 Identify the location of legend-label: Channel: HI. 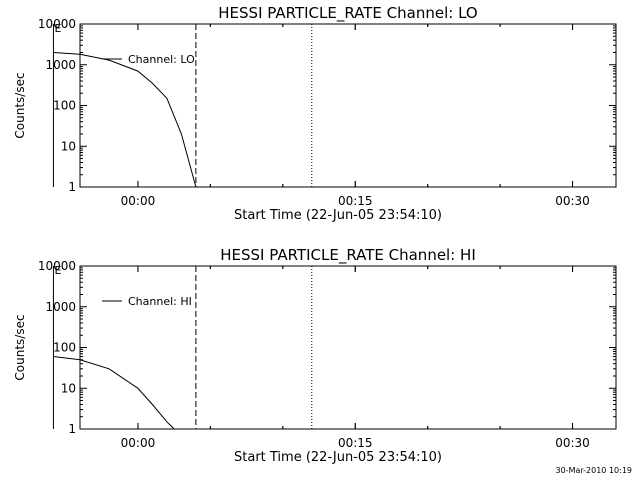
(160, 301).